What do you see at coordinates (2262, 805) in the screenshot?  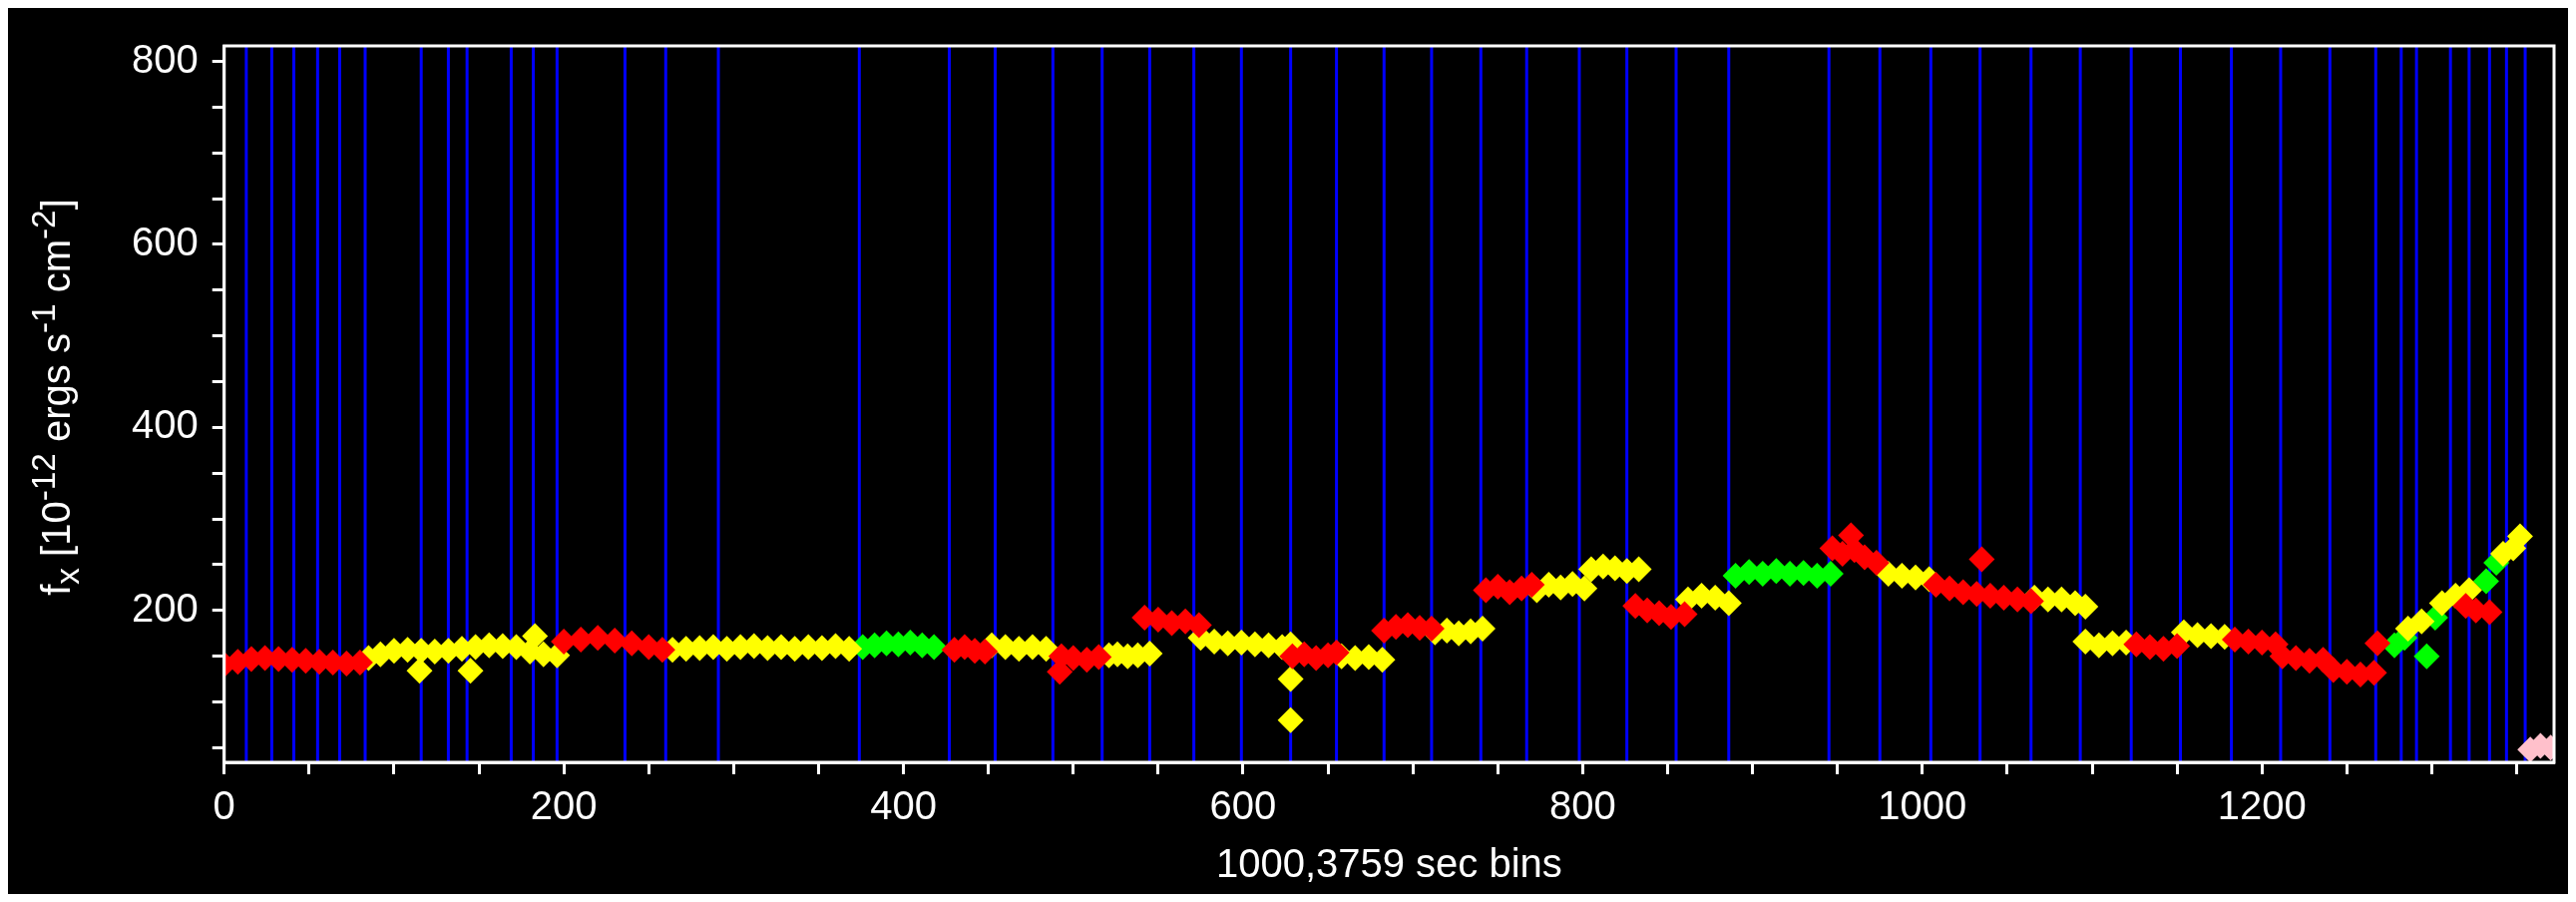 I see `x-tick-label: 1200` at bounding box center [2262, 805].